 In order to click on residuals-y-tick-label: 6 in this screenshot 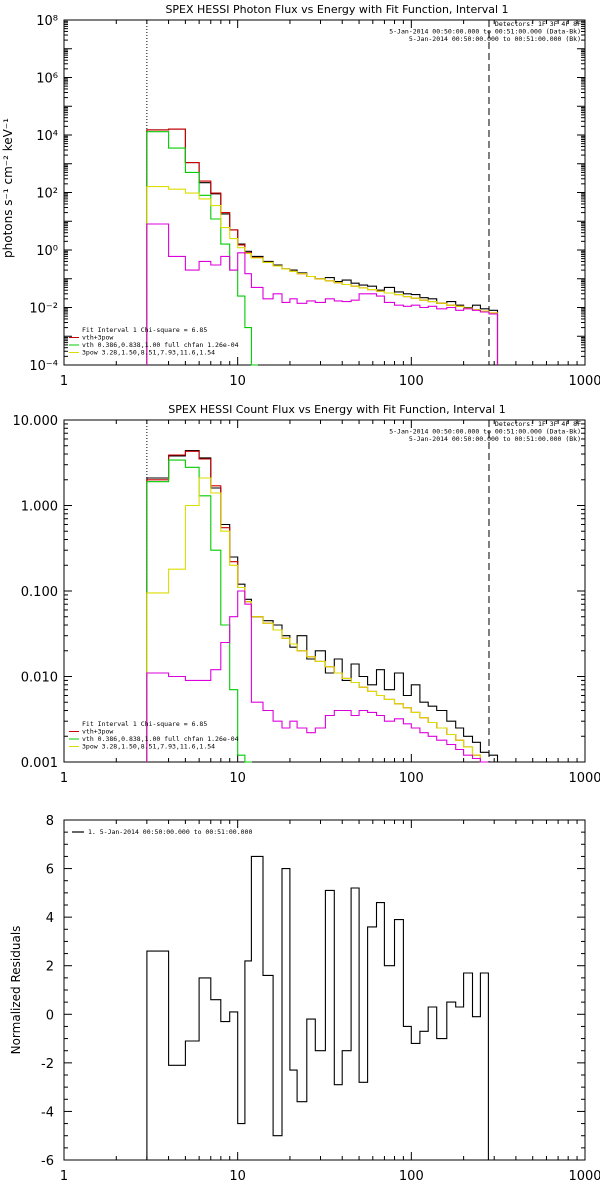, I will do `click(50, 870)`.